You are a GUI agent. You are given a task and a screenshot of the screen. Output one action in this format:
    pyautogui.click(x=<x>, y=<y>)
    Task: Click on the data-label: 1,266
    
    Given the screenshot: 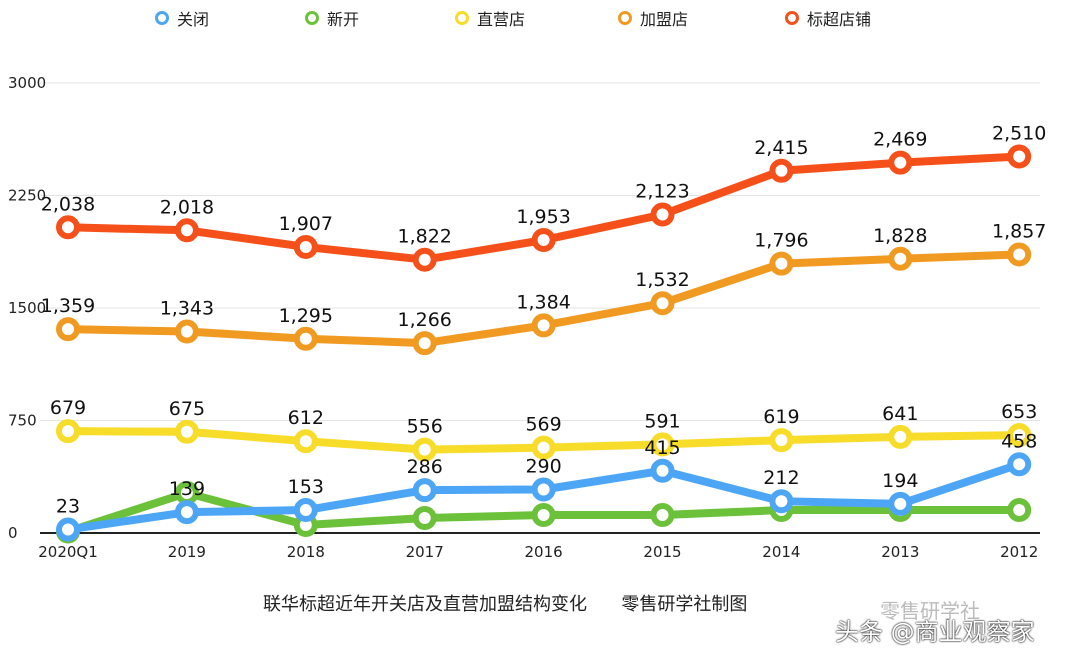 What is the action you would take?
    pyautogui.click(x=424, y=320)
    